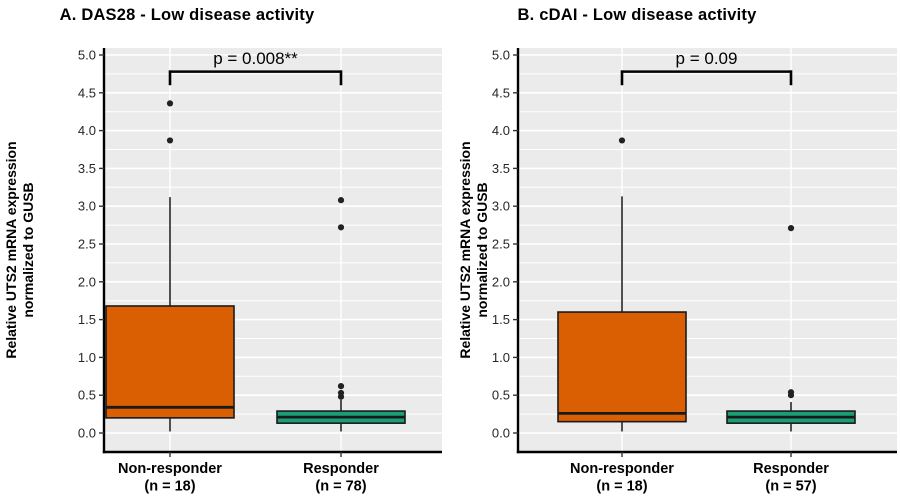 The image size is (900, 500). What do you see at coordinates (340, 487) in the screenshot?
I see `x-category-n-label: (n = 78)` at bounding box center [340, 487].